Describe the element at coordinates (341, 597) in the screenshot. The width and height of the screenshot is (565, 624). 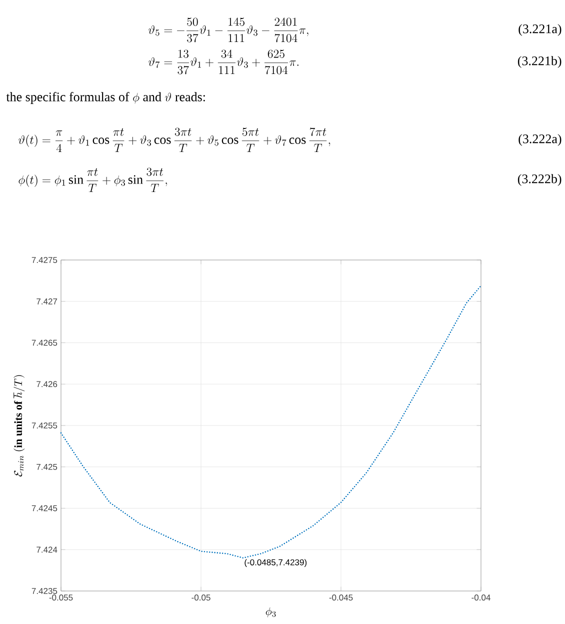
I see `x-tick-label: -0.045` at that location.